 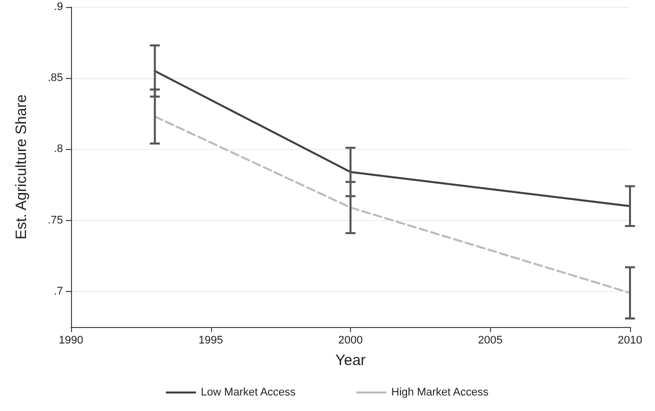 What do you see at coordinates (71, 340) in the screenshot?
I see `x-tick-label: 1990` at bounding box center [71, 340].